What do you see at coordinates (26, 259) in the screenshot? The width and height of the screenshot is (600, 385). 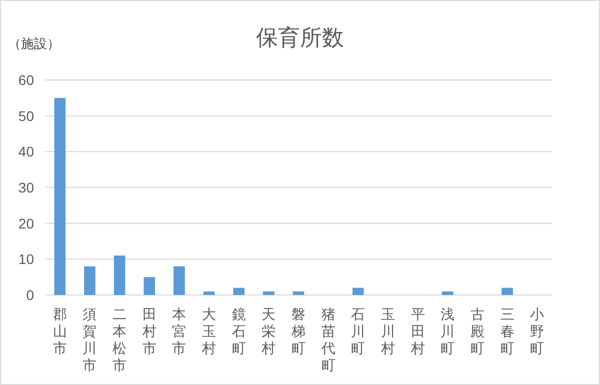 I see `y-tick-label: 10` at bounding box center [26, 259].